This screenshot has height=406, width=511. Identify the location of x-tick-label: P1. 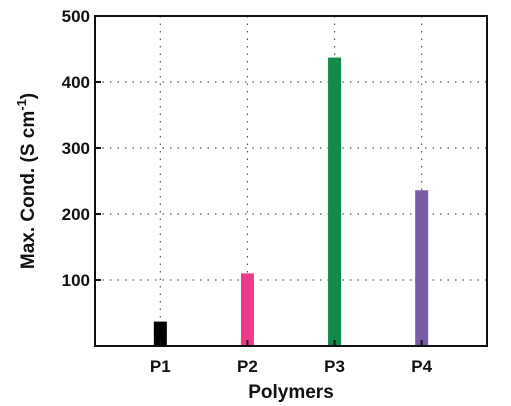
(160, 366).